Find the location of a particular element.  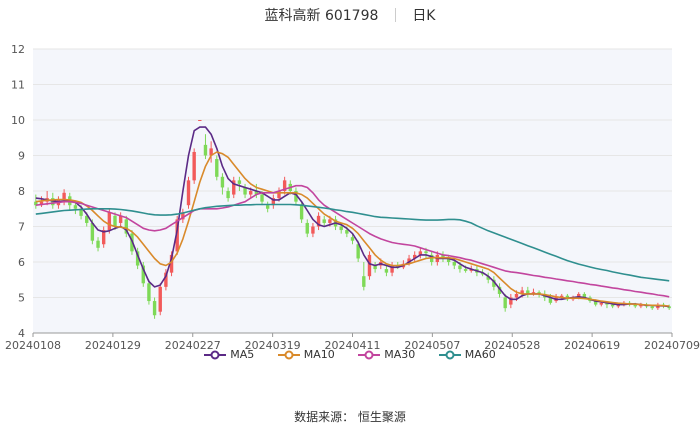

chart-title: 蓝科高新 601798 日K is located at coordinates (350, 15).